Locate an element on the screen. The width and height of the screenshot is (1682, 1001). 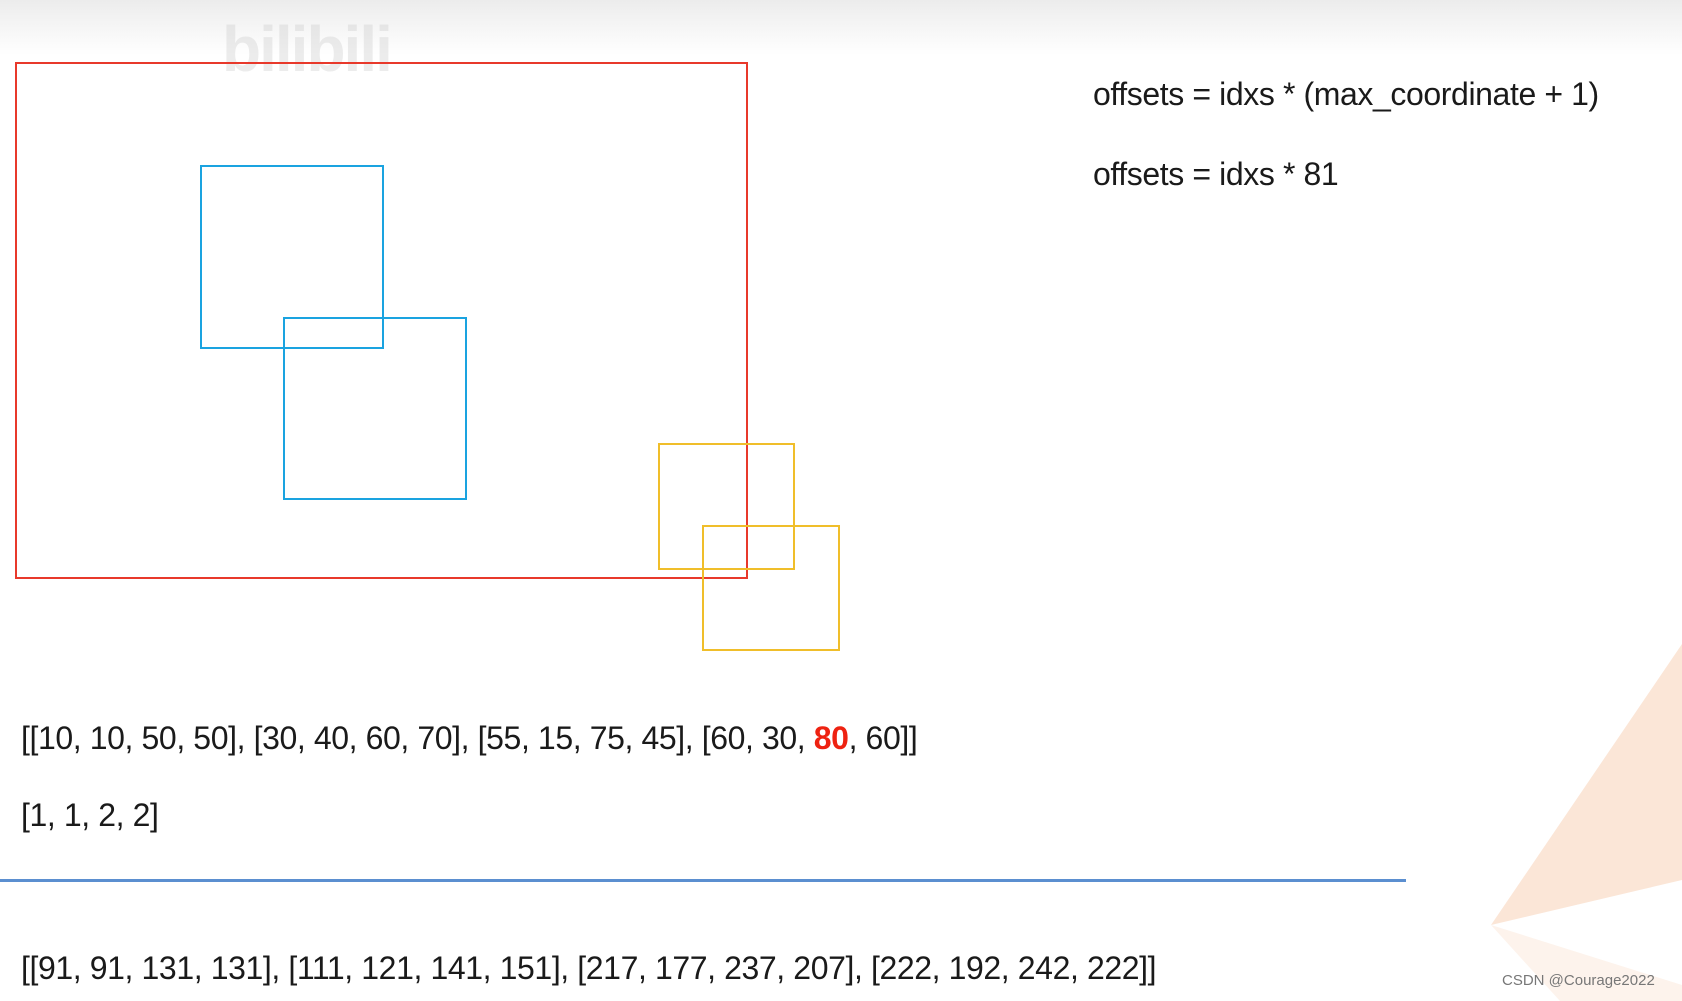
divider-line is located at coordinates (703, 880).